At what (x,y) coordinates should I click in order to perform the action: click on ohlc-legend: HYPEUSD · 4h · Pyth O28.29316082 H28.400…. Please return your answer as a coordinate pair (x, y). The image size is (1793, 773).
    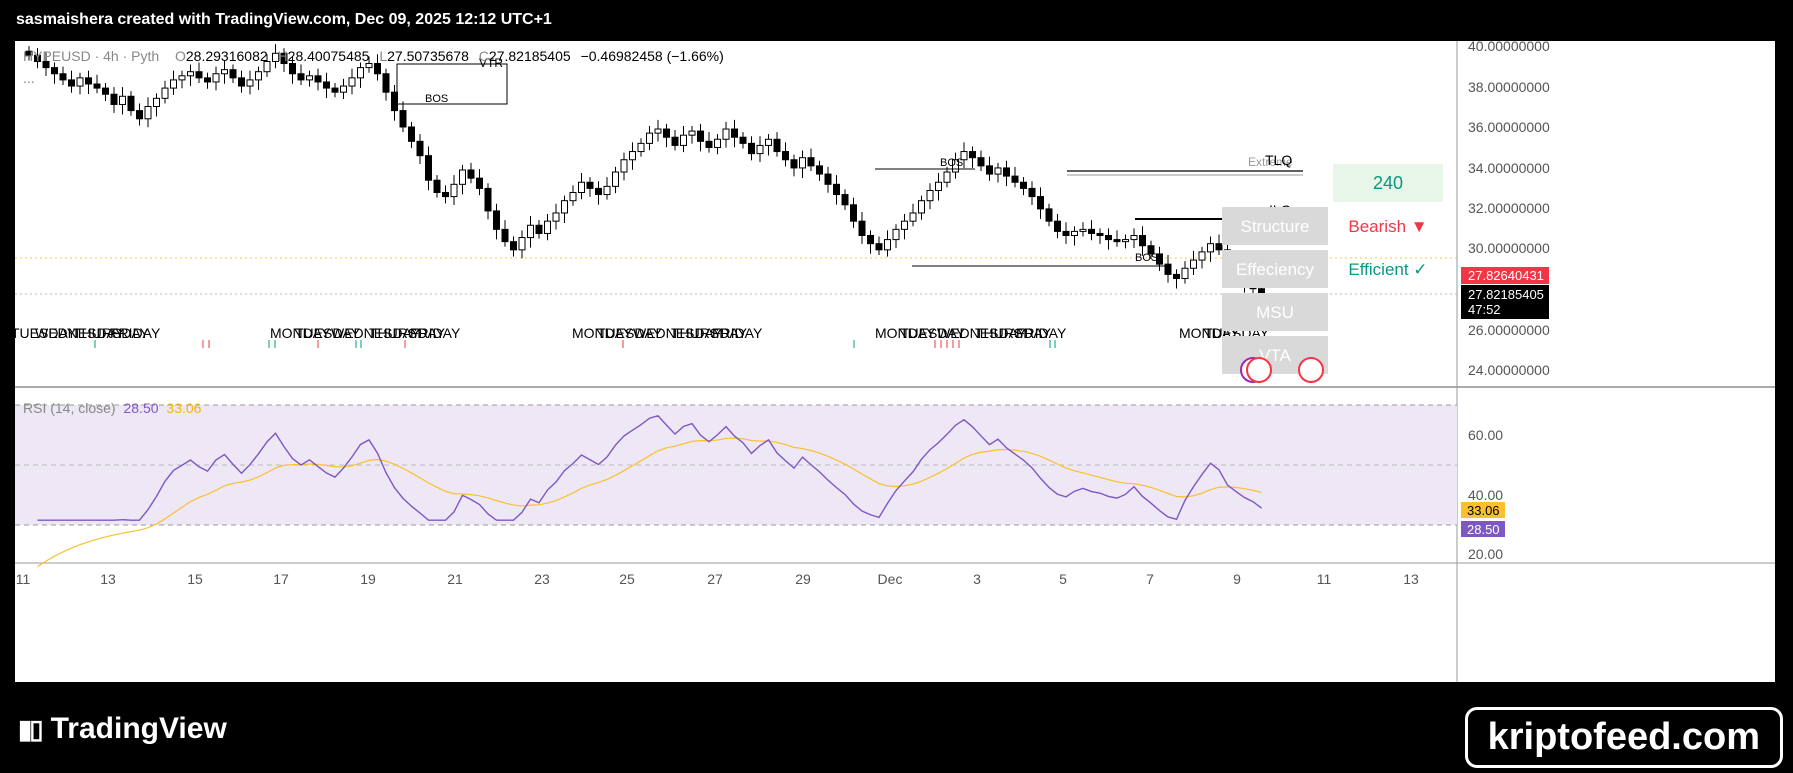
    Looking at the image, I should click on (373, 67).